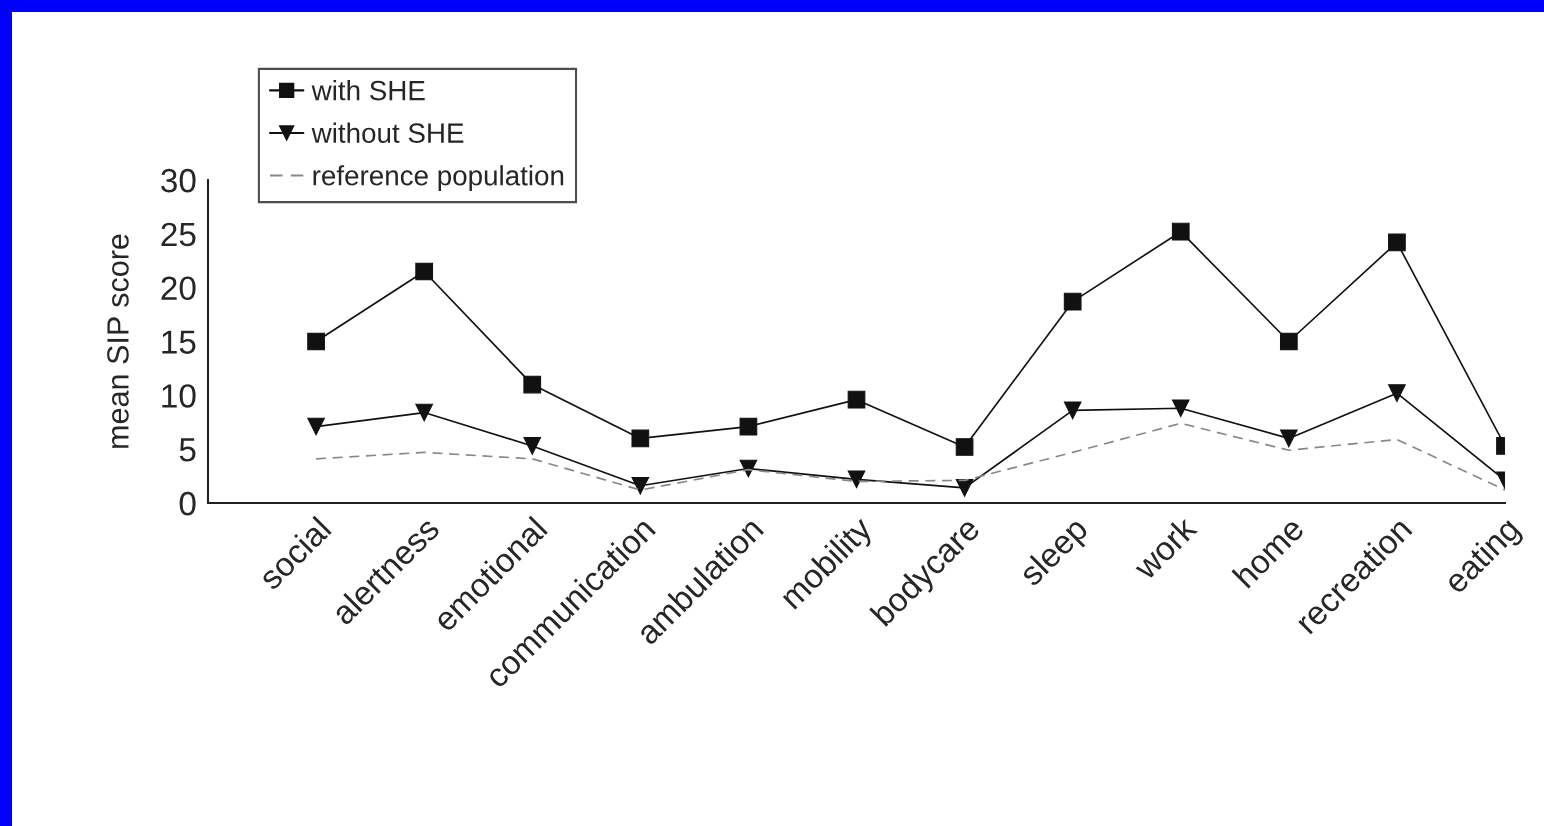 Image resolution: width=1544 pixels, height=826 pixels. Describe the element at coordinates (368, 90) in the screenshot. I see `legend-label: with SHE` at that location.